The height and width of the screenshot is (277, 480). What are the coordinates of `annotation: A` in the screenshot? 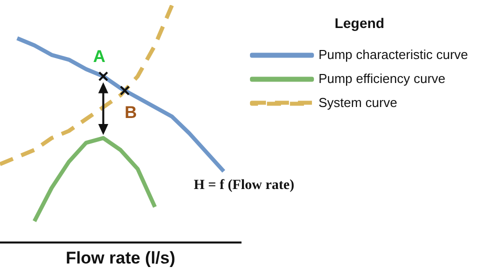 It's located at (99, 56).